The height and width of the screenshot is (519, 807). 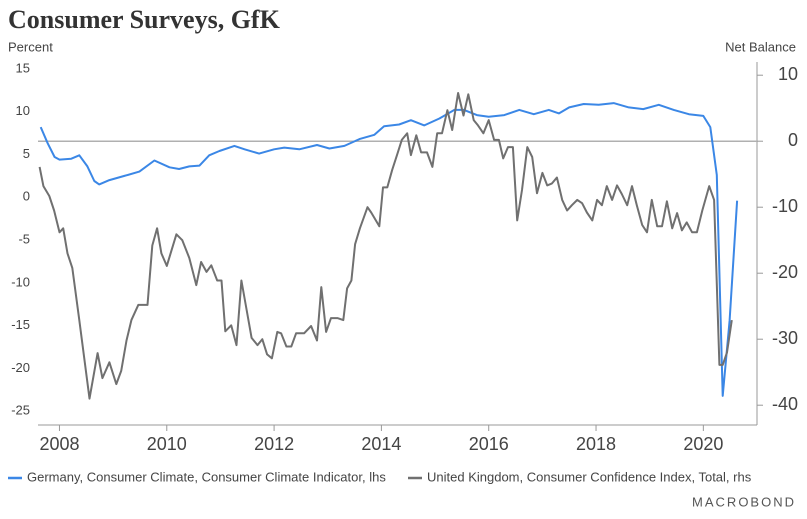 What do you see at coordinates (26, 196) in the screenshot?
I see `y-tick-label: 0` at bounding box center [26, 196].